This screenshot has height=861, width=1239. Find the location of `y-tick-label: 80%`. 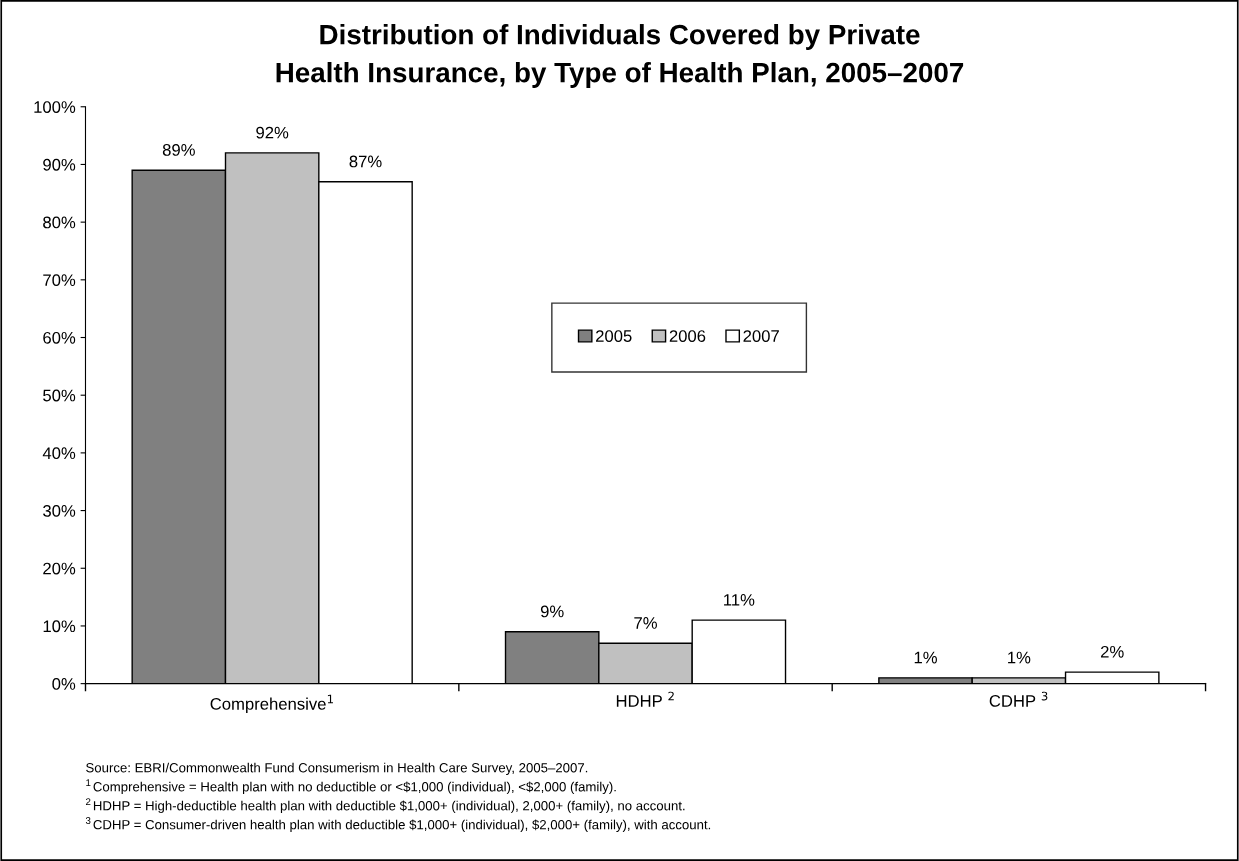

y-tick-label: 80% is located at coordinates (59, 222).